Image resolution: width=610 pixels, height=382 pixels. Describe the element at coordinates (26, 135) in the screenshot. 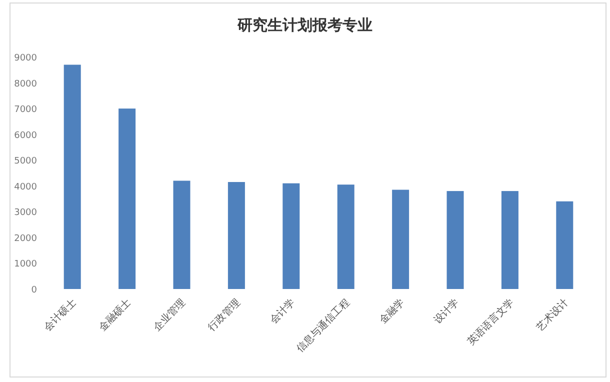

I see `y-tick-label: 6000` at that location.